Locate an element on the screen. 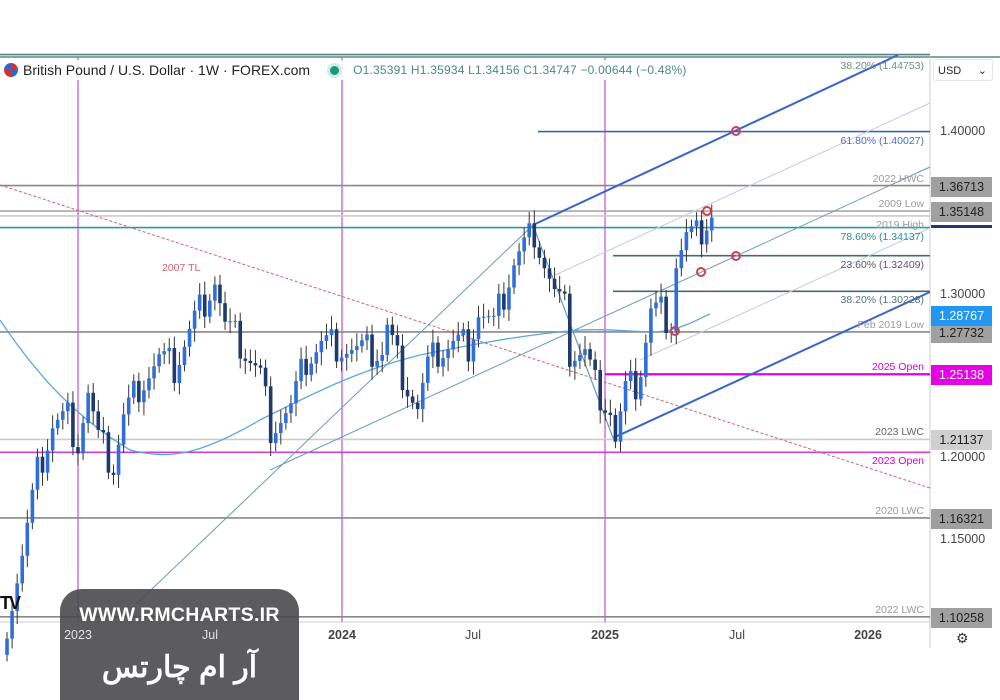  price-tick: 1.30000 is located at coordinates (963, 294).